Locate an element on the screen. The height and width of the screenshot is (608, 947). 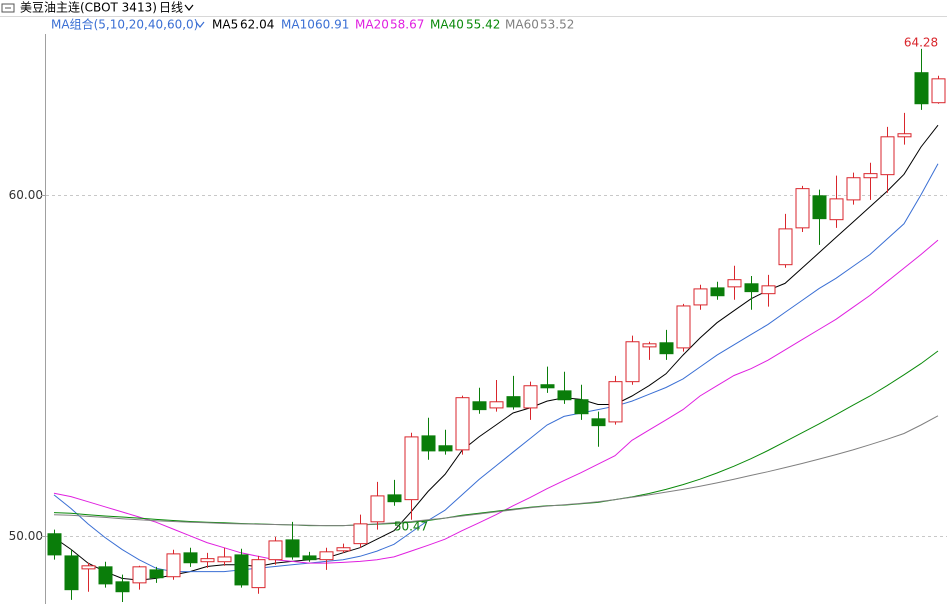
min-price-label: 50.47 is located at coordinates (411, 526).